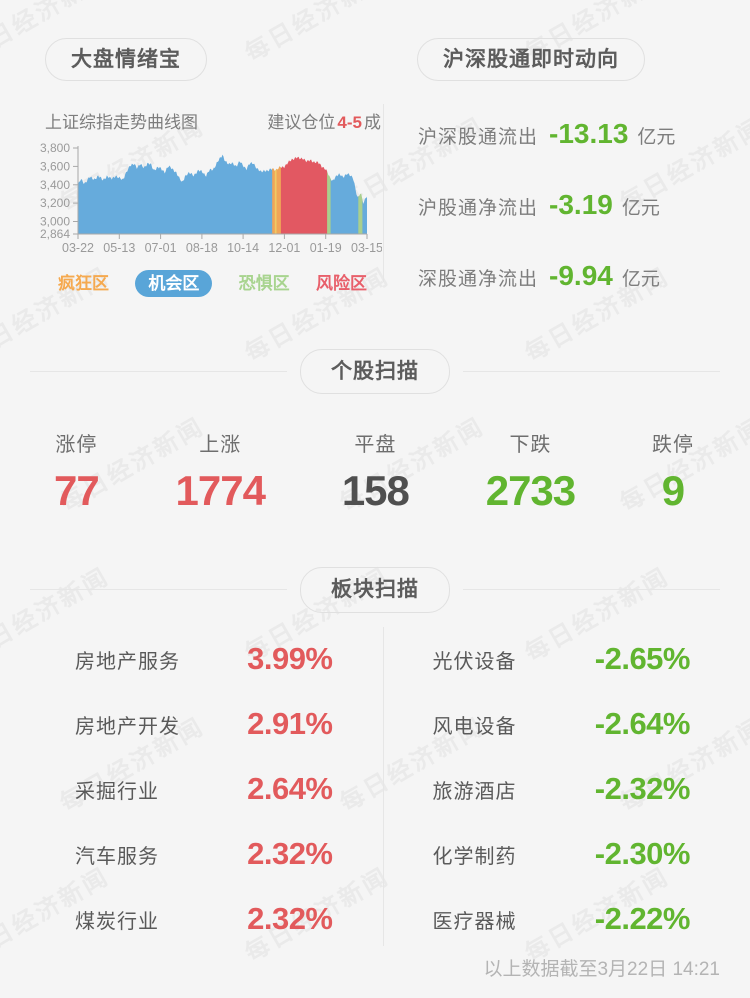 This screenshot has width=750, height=998. I want to click on svg-text: 03-22, so click(78, 248).